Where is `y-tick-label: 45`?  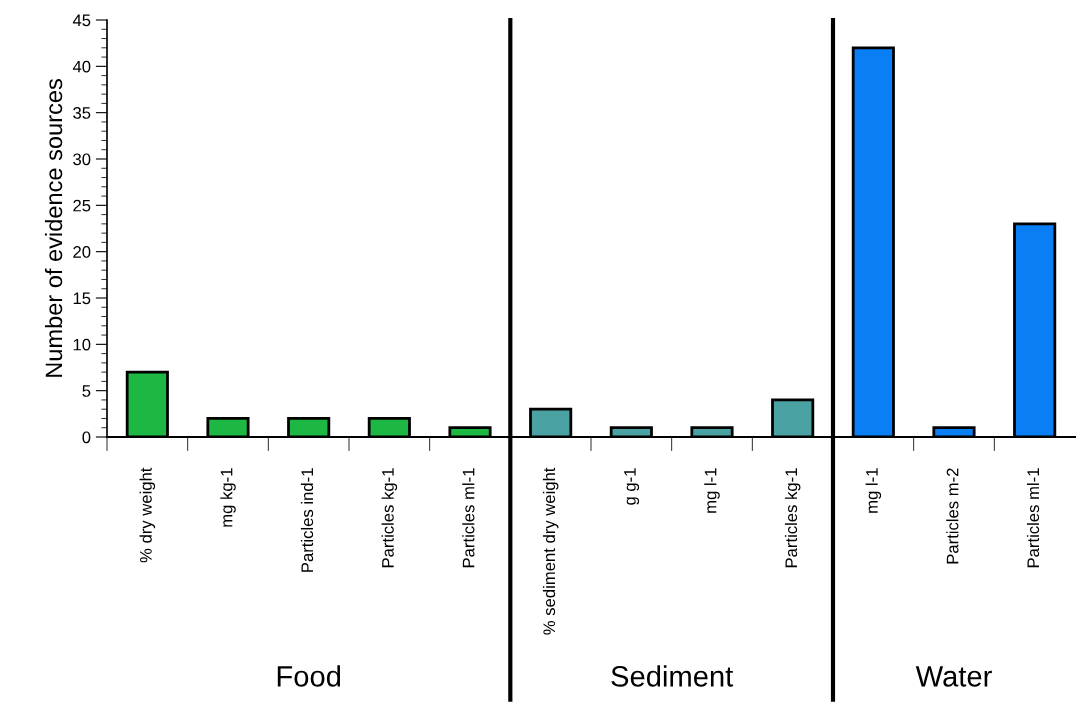 y-tick-label: 45 is located at coordinates (81, 20).